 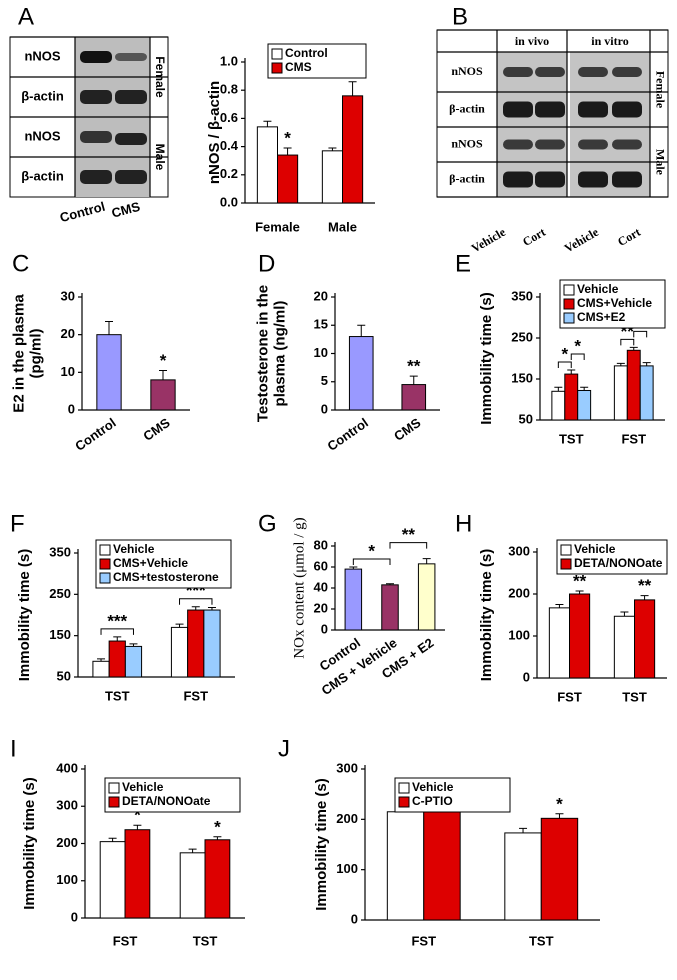 I want to click on y-axis-title: nNOS / β-actin, so click(x=214, y=132).